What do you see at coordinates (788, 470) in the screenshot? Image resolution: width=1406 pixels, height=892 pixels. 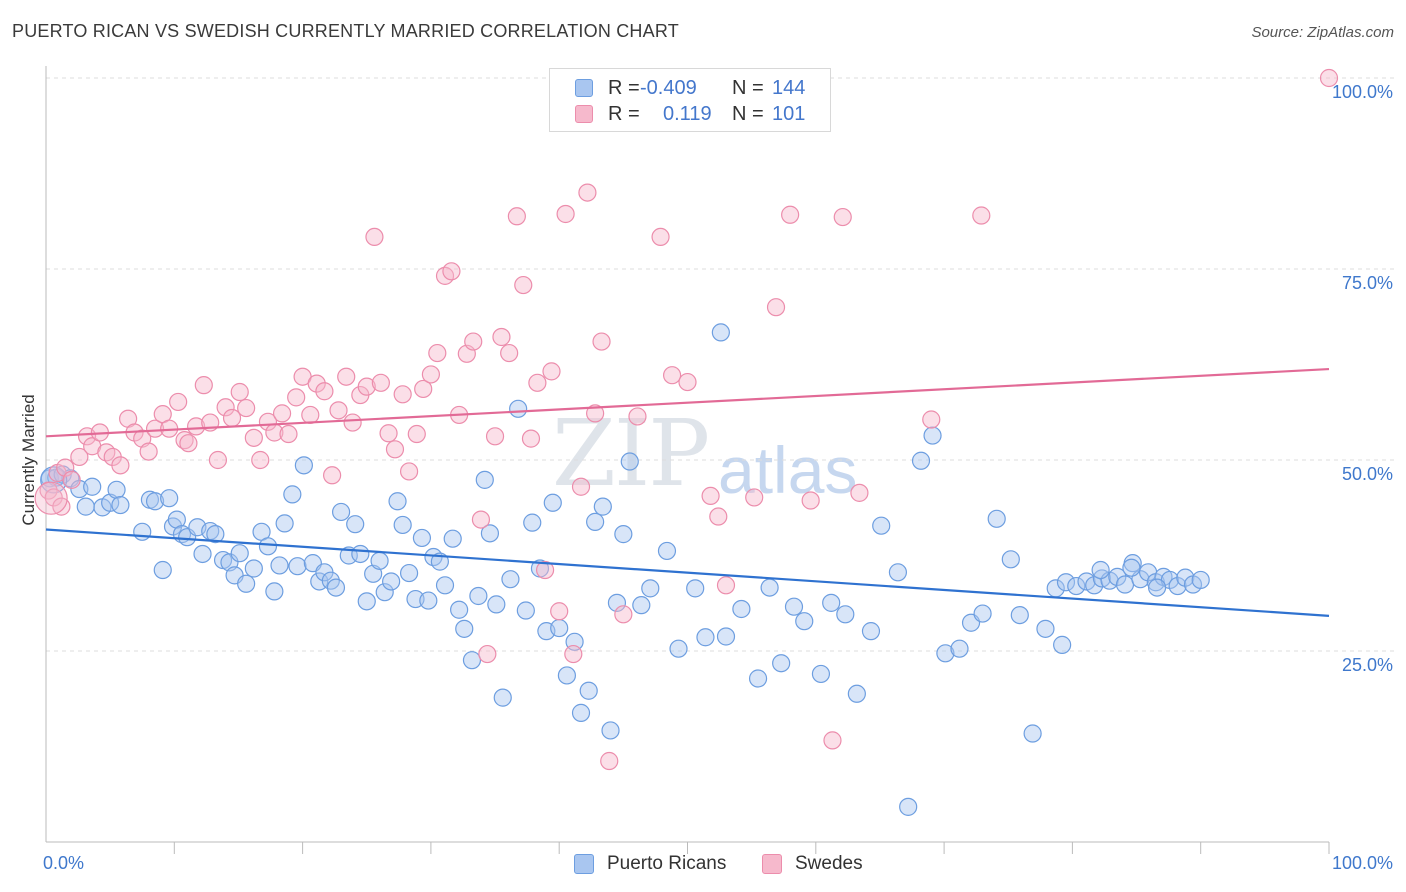 I see `watermark-atlas: atlas` at bounding box center [788, 470].